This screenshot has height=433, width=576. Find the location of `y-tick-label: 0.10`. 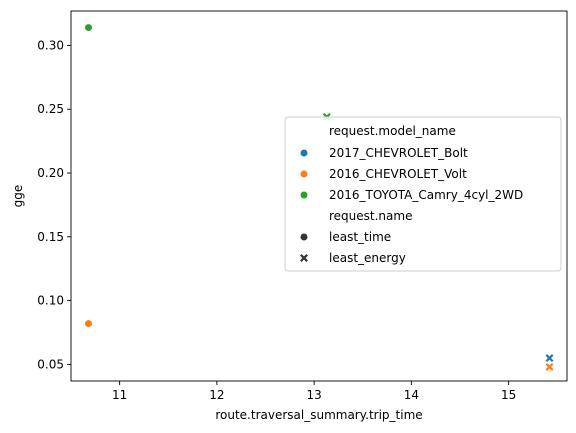

y-tick-label: 0.10 is located at coordinates (50, 301).